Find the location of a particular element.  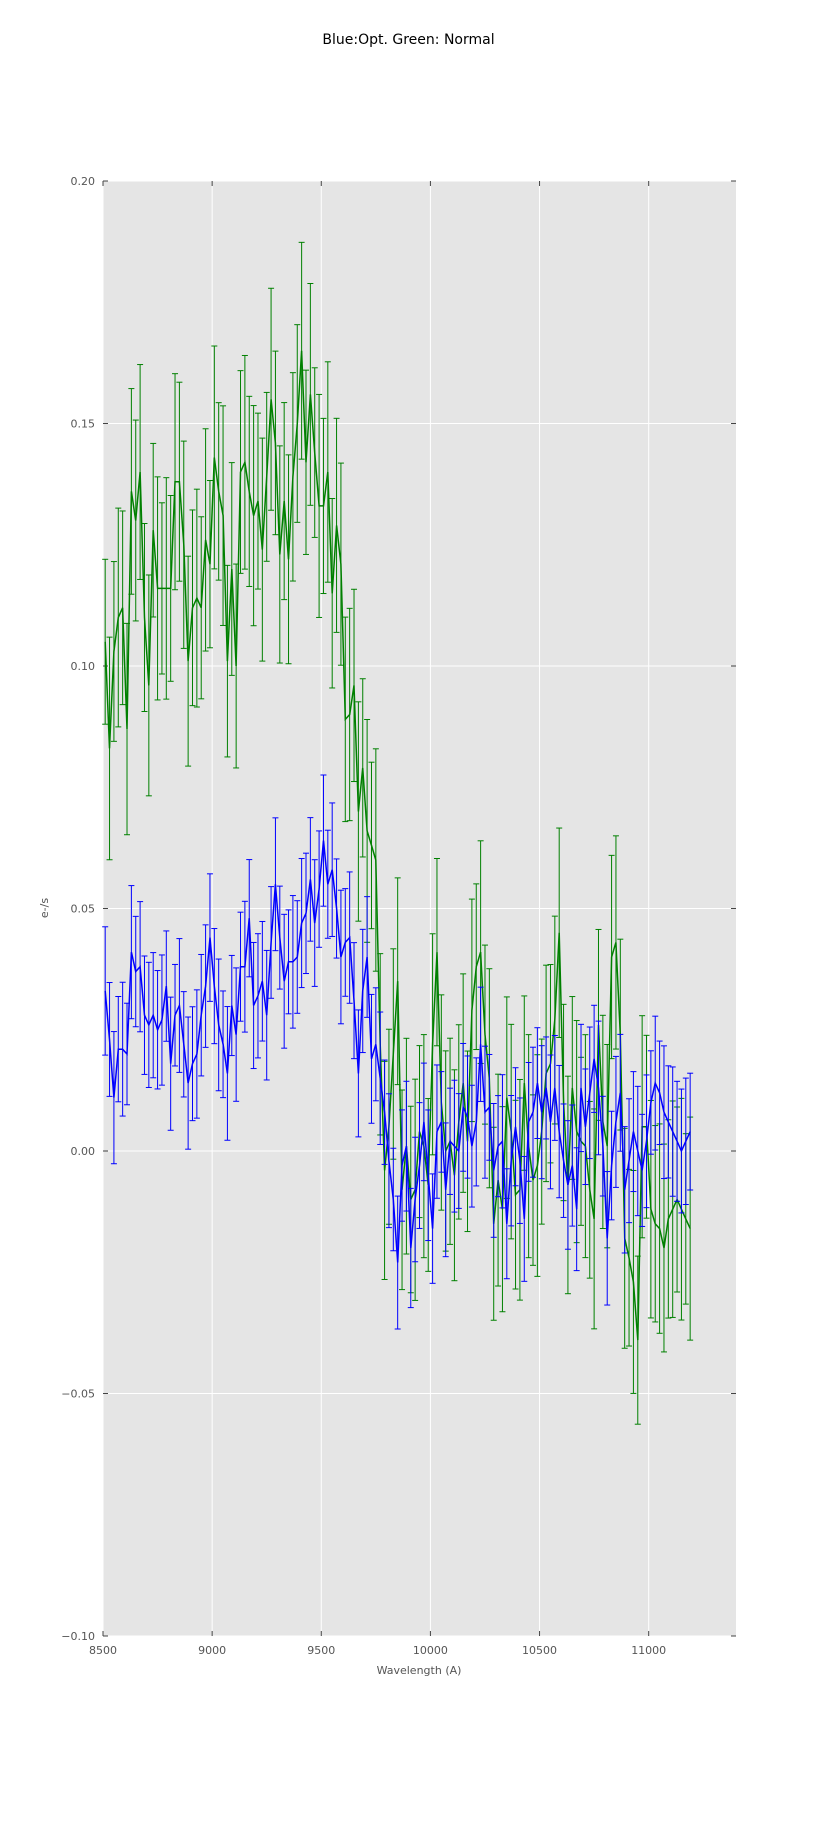

y-tick-label: 0.10 is located at coordinates (83, 666).